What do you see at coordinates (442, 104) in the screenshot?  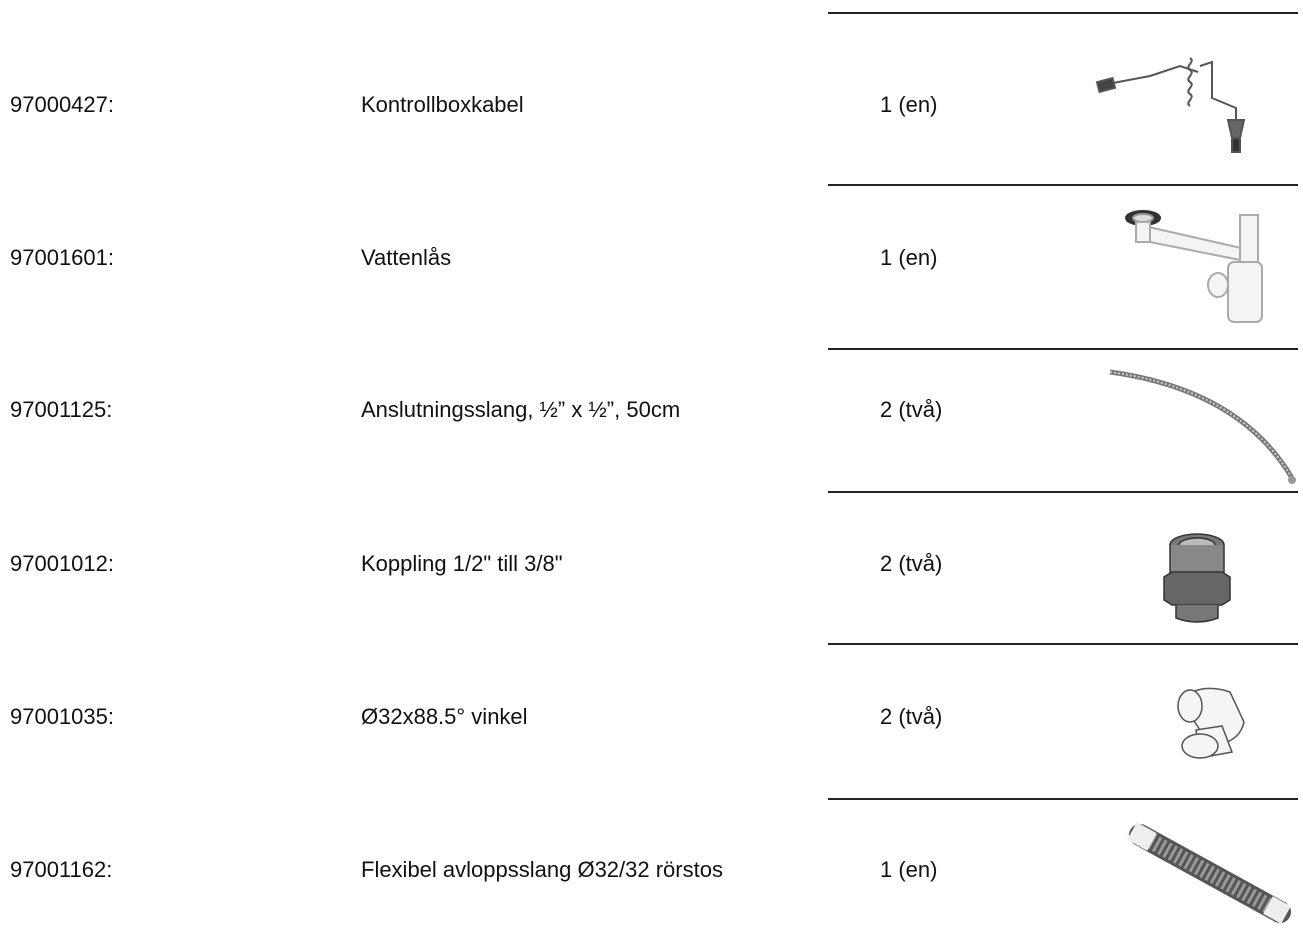 I see `part-name: Kontrollboxkabel` at bounding box center [442, 104].